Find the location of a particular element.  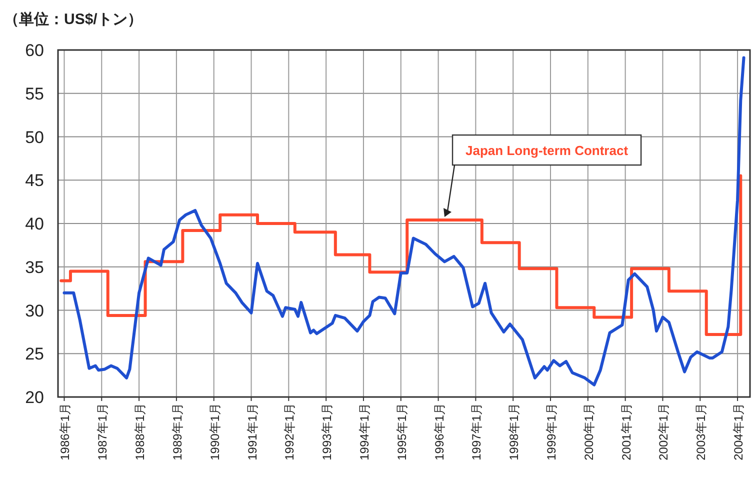

x-tick-label: 1987年1月 is located at coordinates (103, 431).